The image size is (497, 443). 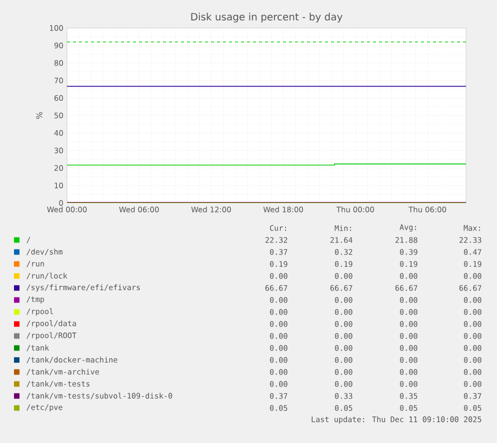 What do you see at coordinates (266, 17) in the screenshot?
I see `chart-title: Disk usage in percent - by day` at bounding box center [266, 17].